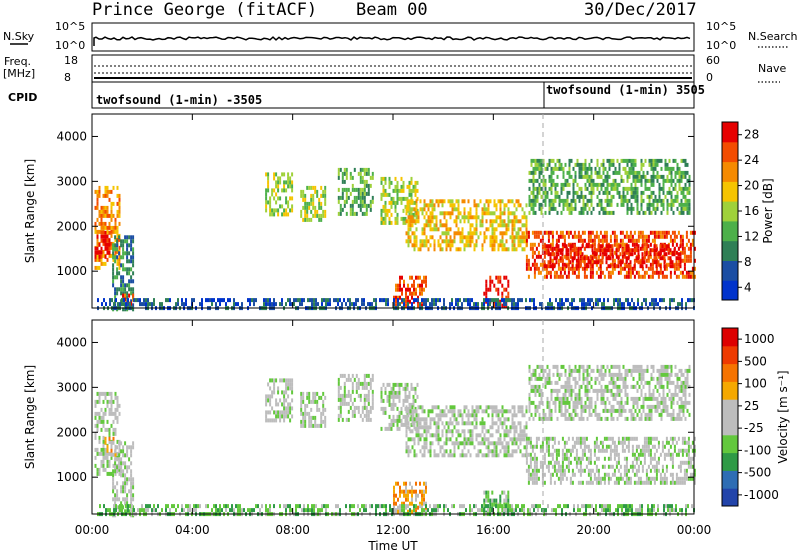  I want to click on power-colorbar-tick-label: 16, so click(751, 211).